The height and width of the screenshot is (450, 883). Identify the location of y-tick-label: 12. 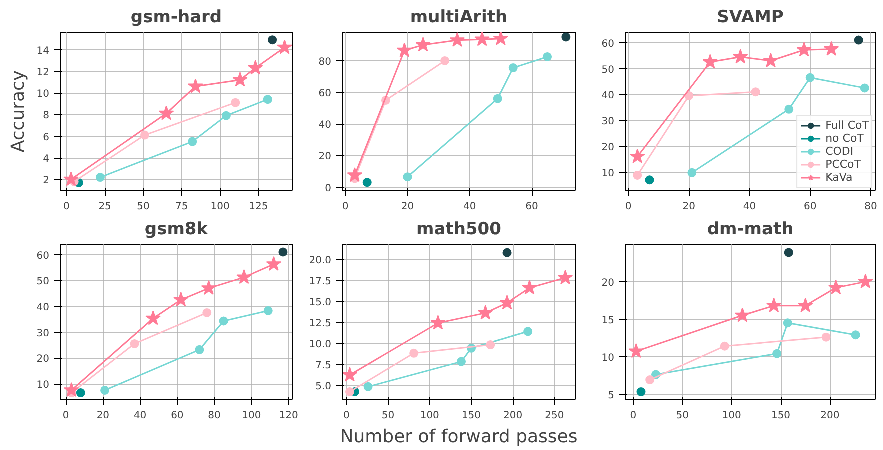
(43, 72).